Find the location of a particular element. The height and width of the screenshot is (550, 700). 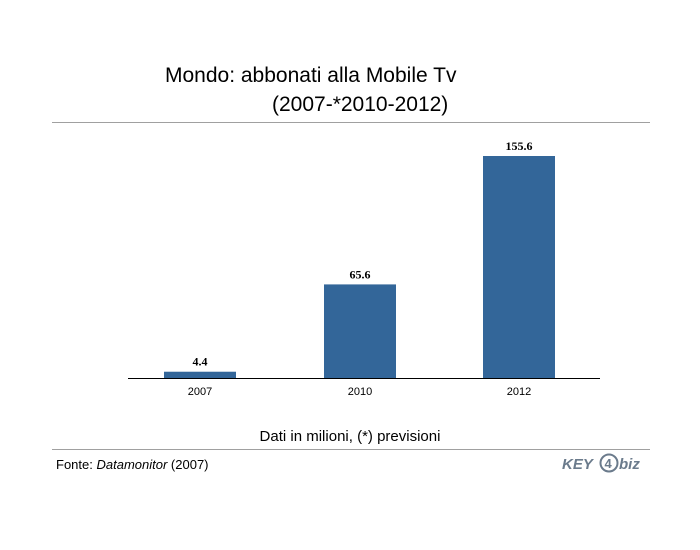

logo-text-key: KEY is located at coordinates (578, 464).